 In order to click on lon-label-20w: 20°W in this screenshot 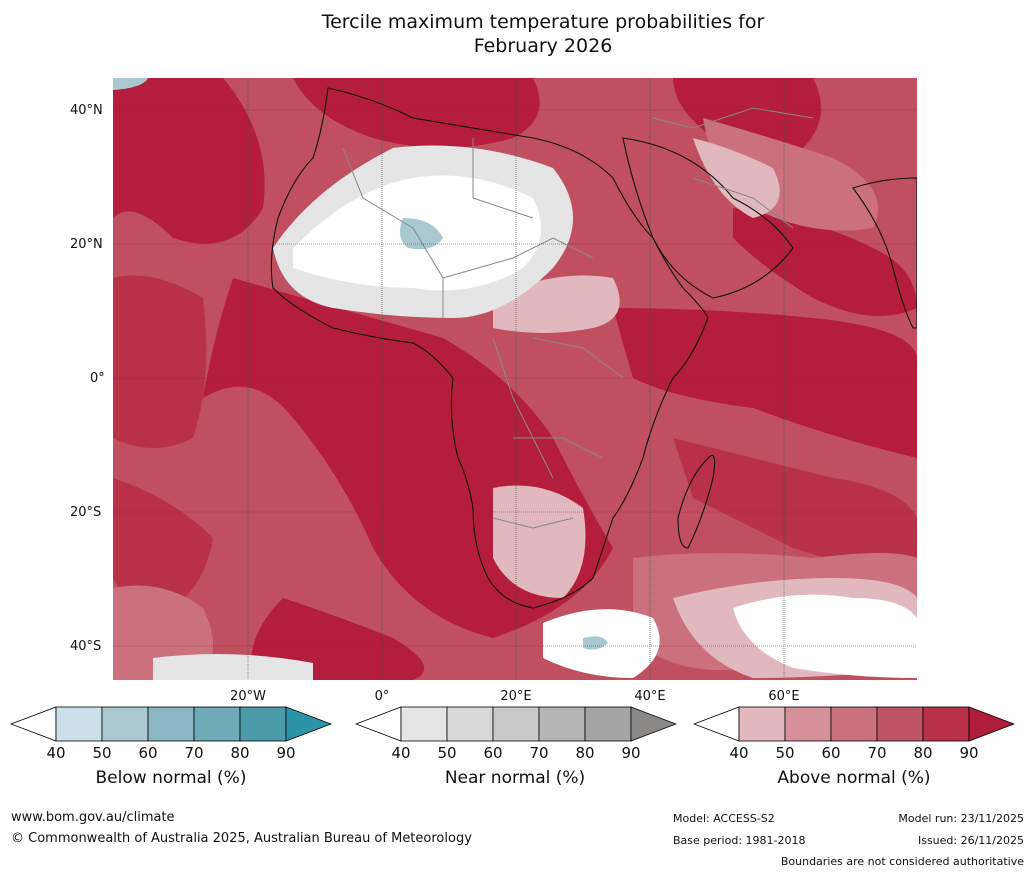, I will do `click(248, 696)`.